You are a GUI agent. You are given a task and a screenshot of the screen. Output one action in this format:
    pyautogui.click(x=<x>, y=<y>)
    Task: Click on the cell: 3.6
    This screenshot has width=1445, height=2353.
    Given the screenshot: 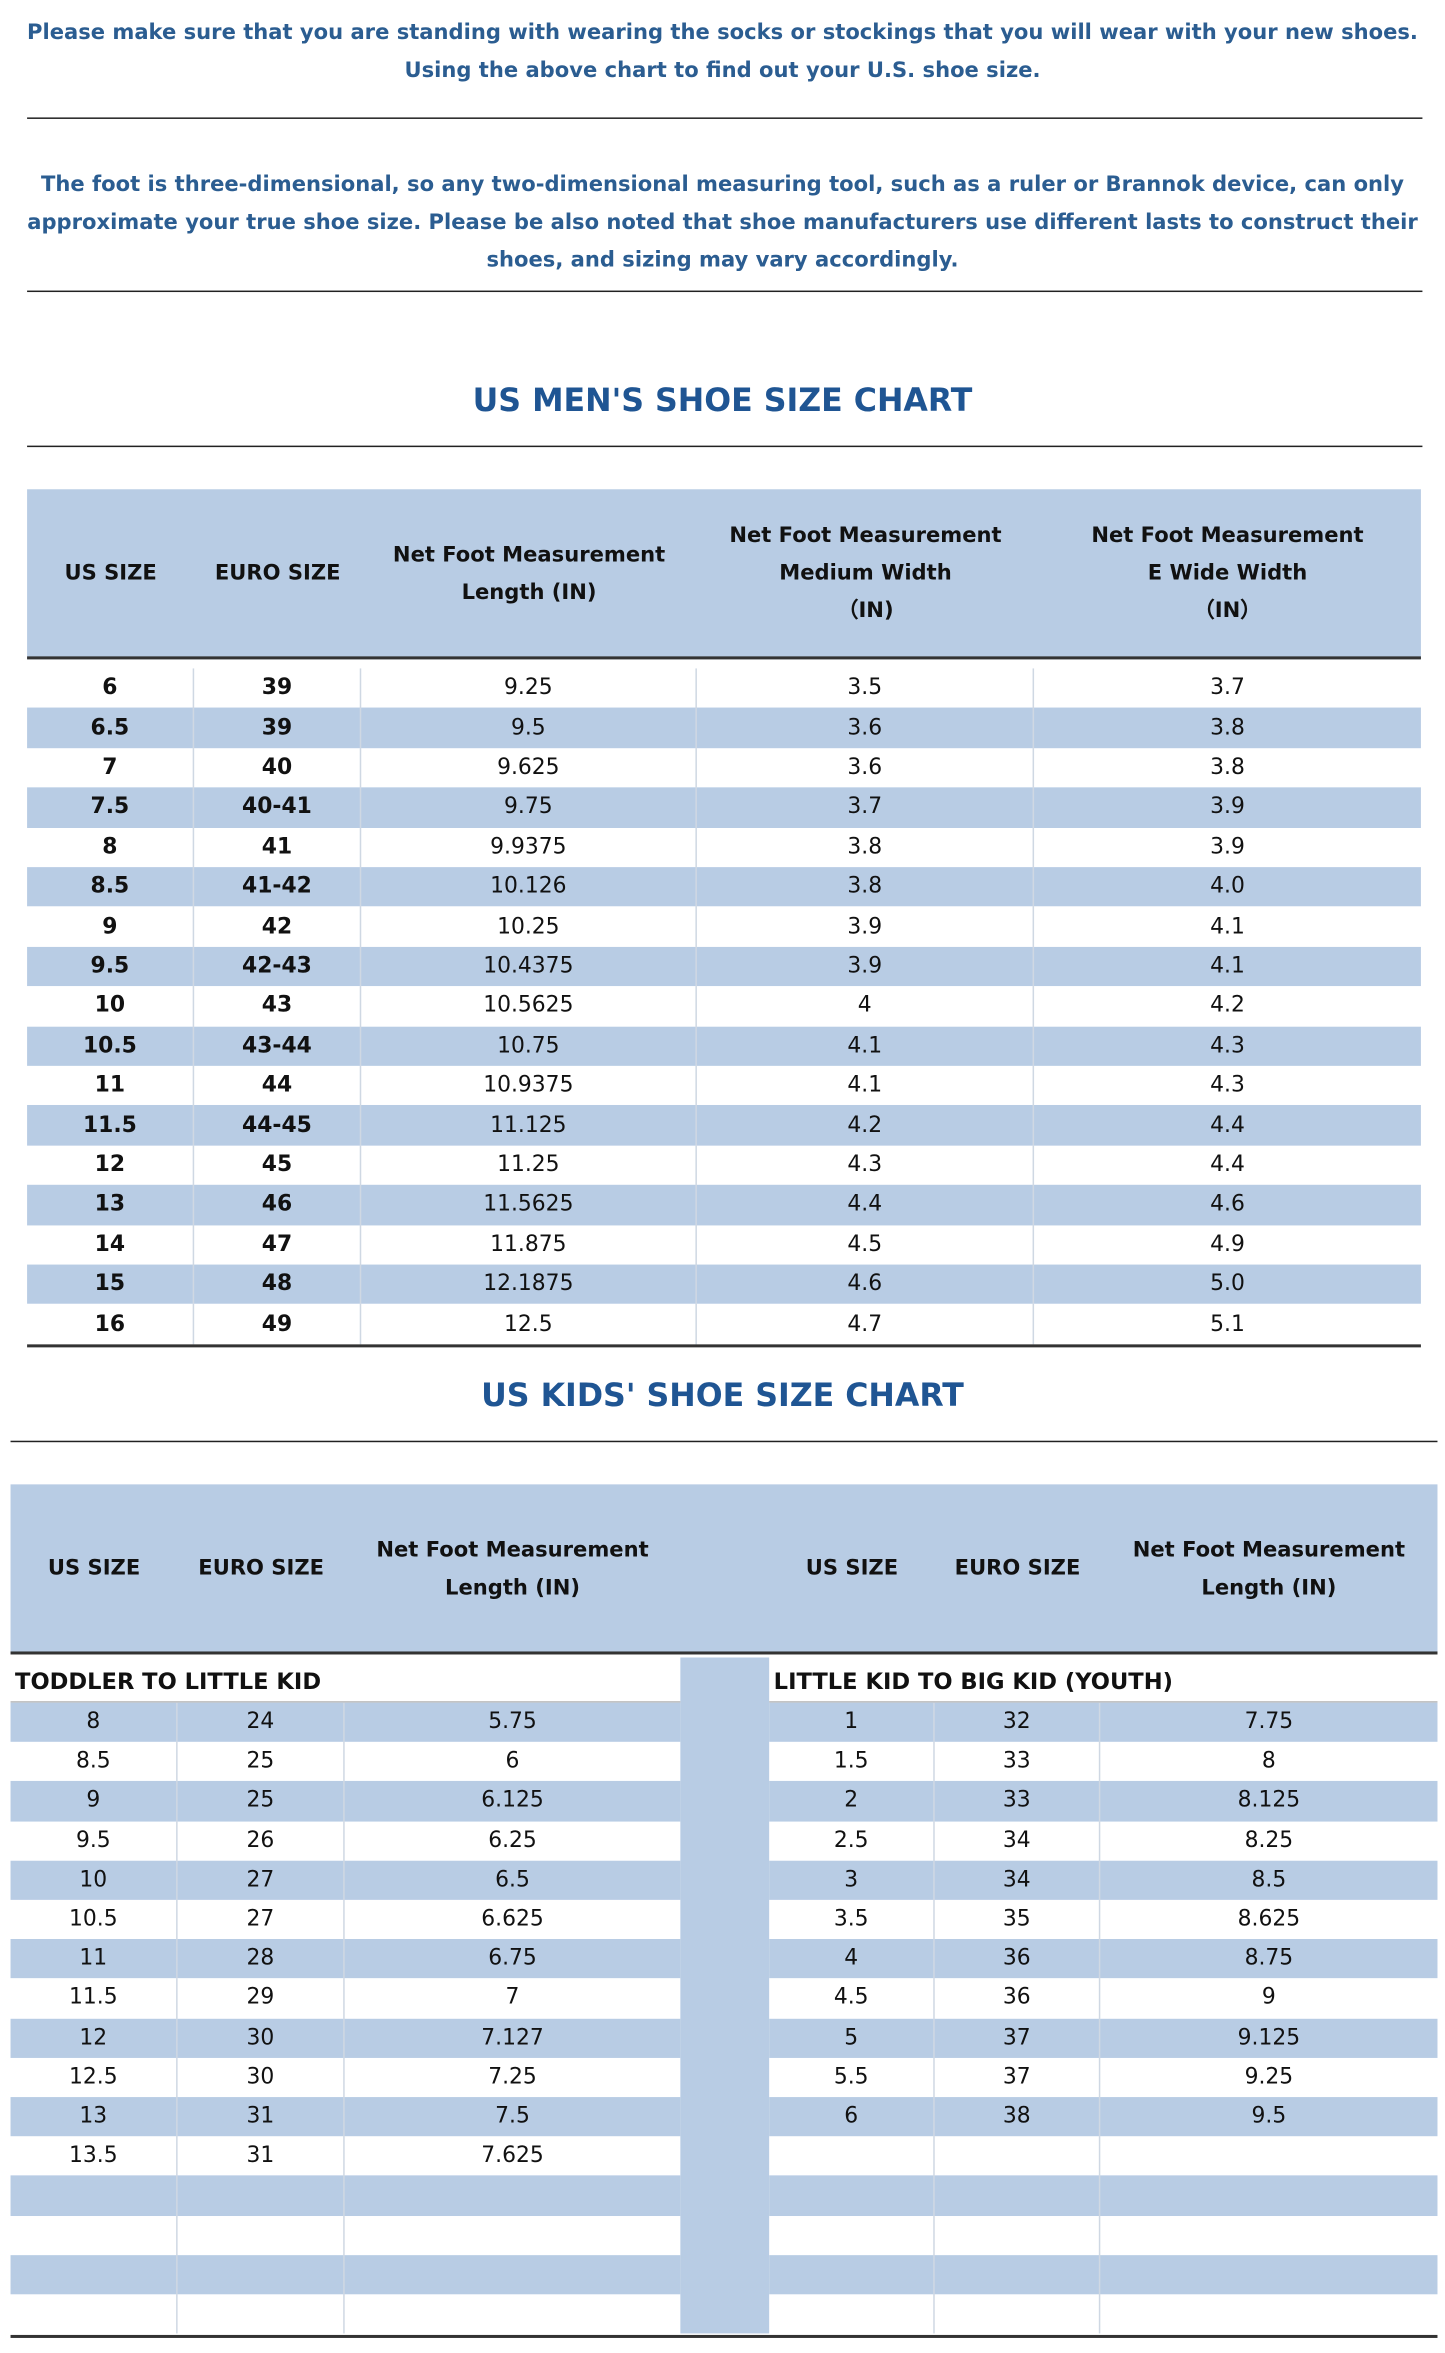 What is the action you would take?
    pyautogui.click(x=866, y=767)
    